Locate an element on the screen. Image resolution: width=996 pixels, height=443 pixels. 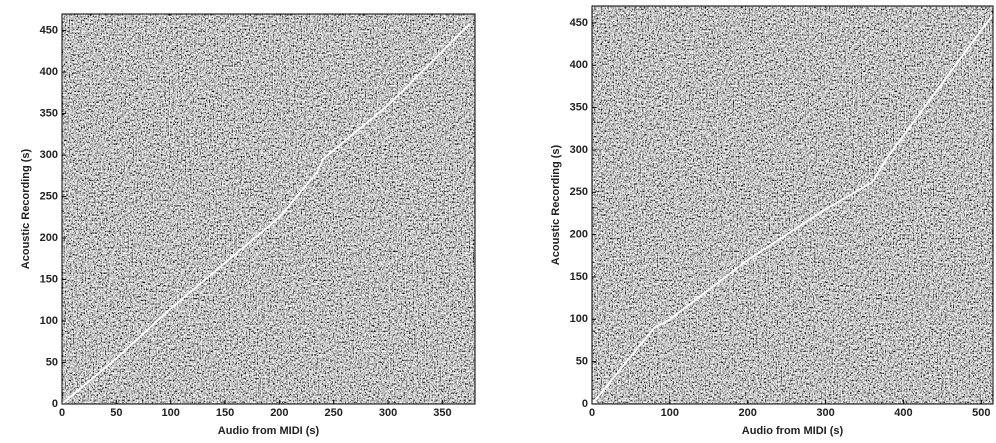
x-tick-label: 350 is located at coordinates (442, 413).